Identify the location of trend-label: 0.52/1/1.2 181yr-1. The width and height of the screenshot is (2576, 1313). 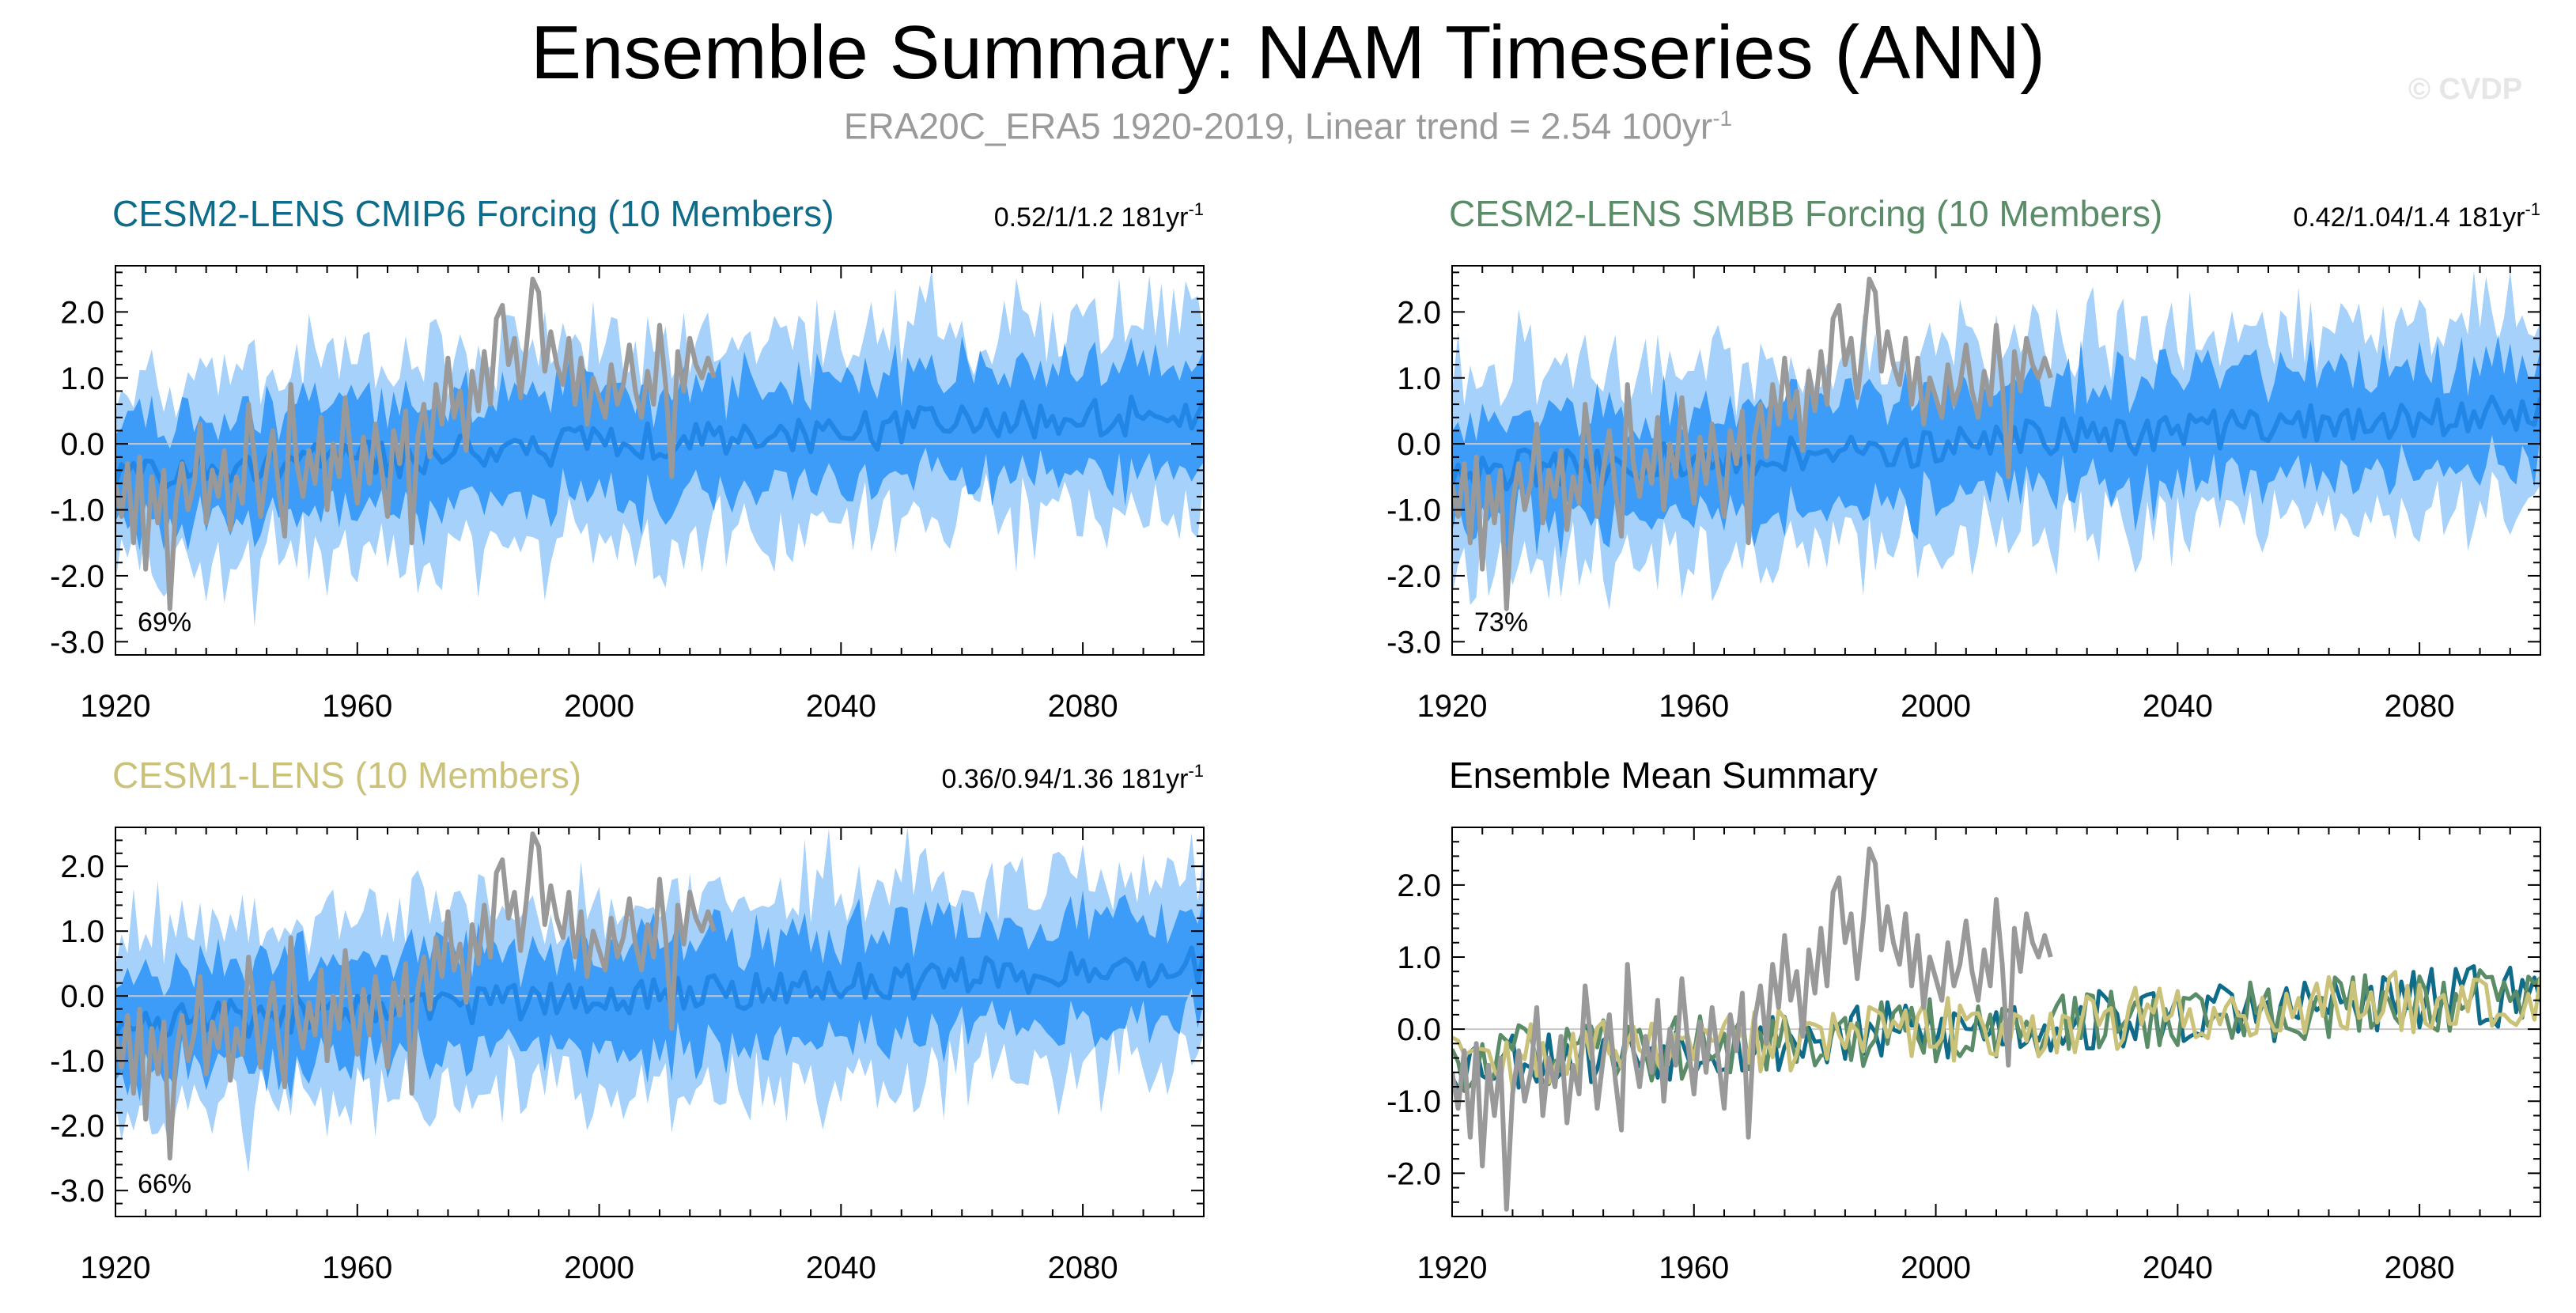
(1099, 216).